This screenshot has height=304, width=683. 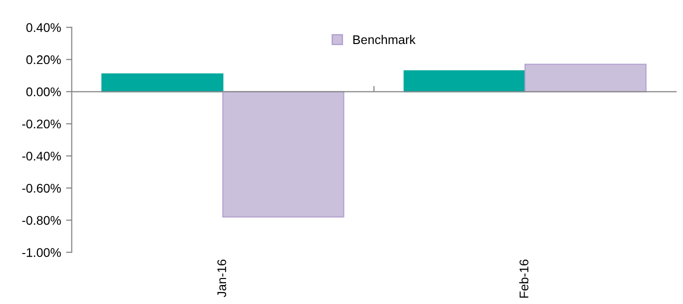 What do you see at coordinates (43, 59) in the screenshot?
I see `y-tick-label: 0.20%` at bounding box center [43, 59].